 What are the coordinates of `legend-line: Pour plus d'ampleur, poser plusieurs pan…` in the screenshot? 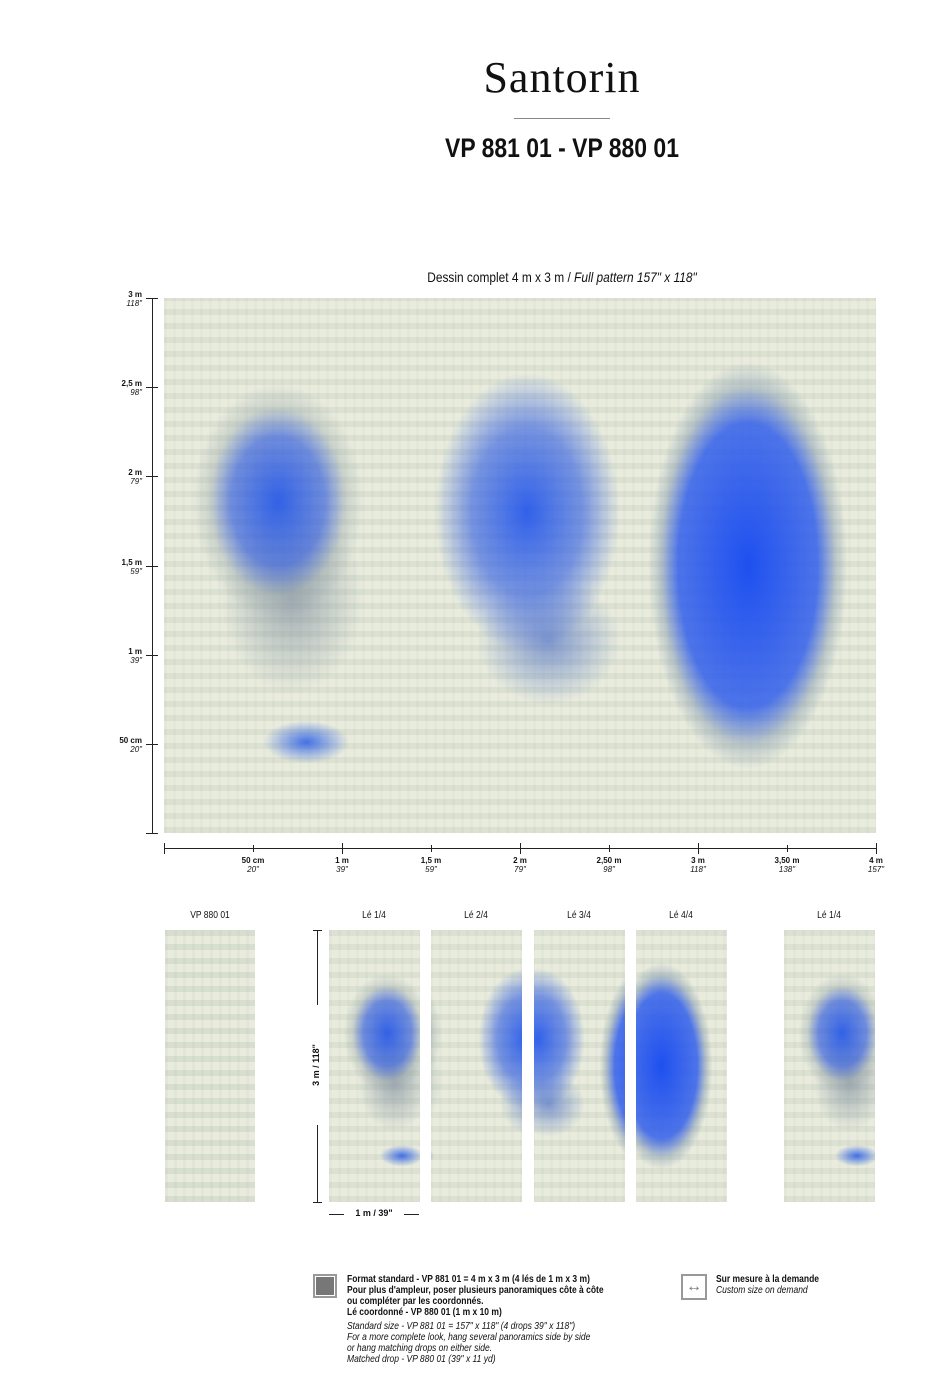 It's located at (475, 1290).